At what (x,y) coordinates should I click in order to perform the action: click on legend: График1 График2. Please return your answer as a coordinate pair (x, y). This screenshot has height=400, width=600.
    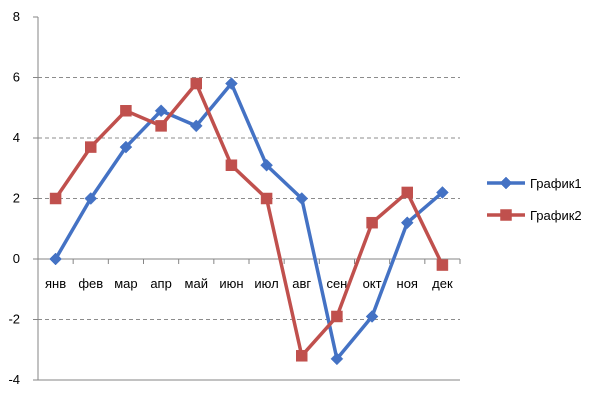
    Looking at the image, I should click on (534, 199).